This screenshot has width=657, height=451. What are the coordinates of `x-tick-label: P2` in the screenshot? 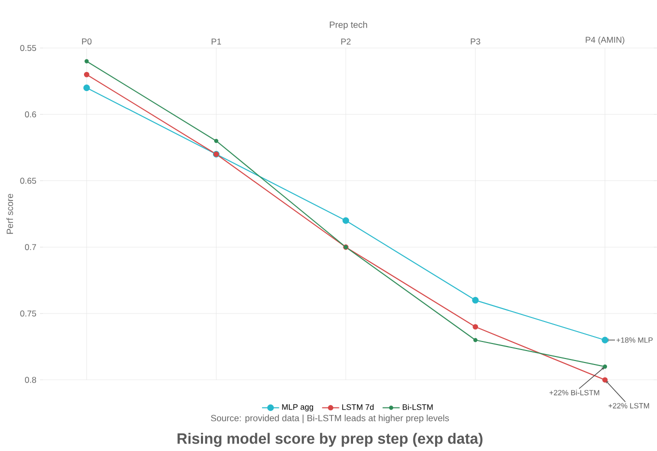 It's located at (346, 41).